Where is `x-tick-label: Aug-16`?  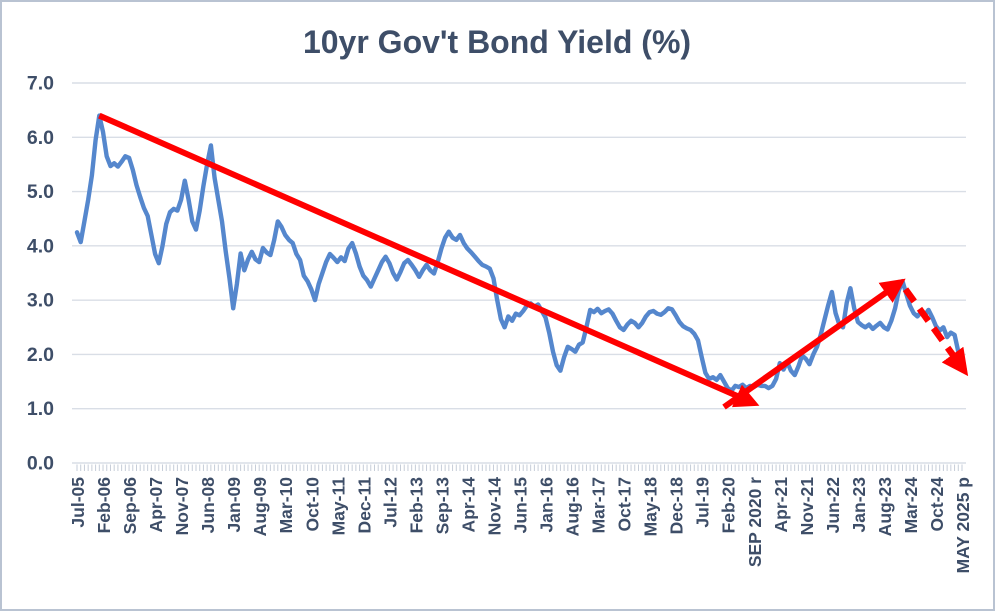
x-tick-label: Aug-16 is located at coordinates (573, 507).